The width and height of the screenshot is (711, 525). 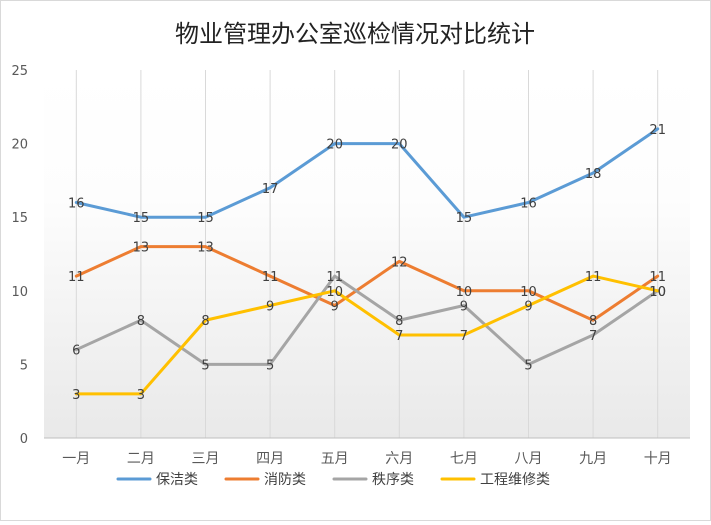 What do you see at coordinates (206, 459) in the screenshot?
I see `x-tick-label: 三月` at bounding box center [206, 459].